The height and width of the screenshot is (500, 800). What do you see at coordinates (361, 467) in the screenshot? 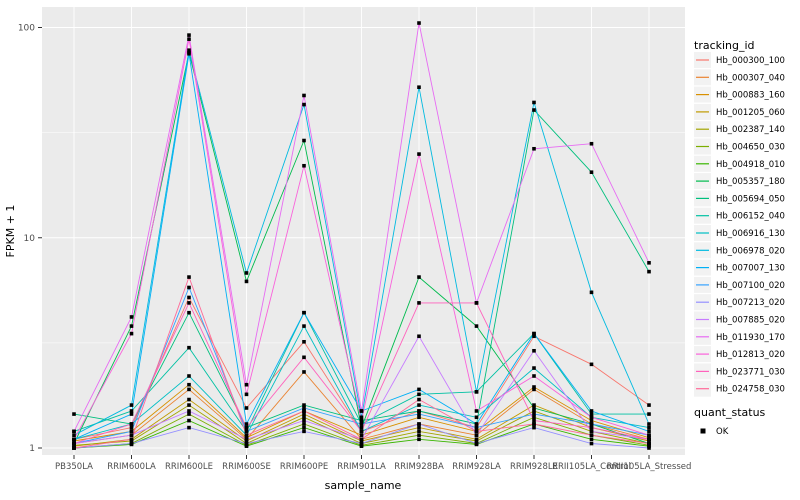
I see `x-tick-label: RRIM901LA` at bounding box center [361, 467].